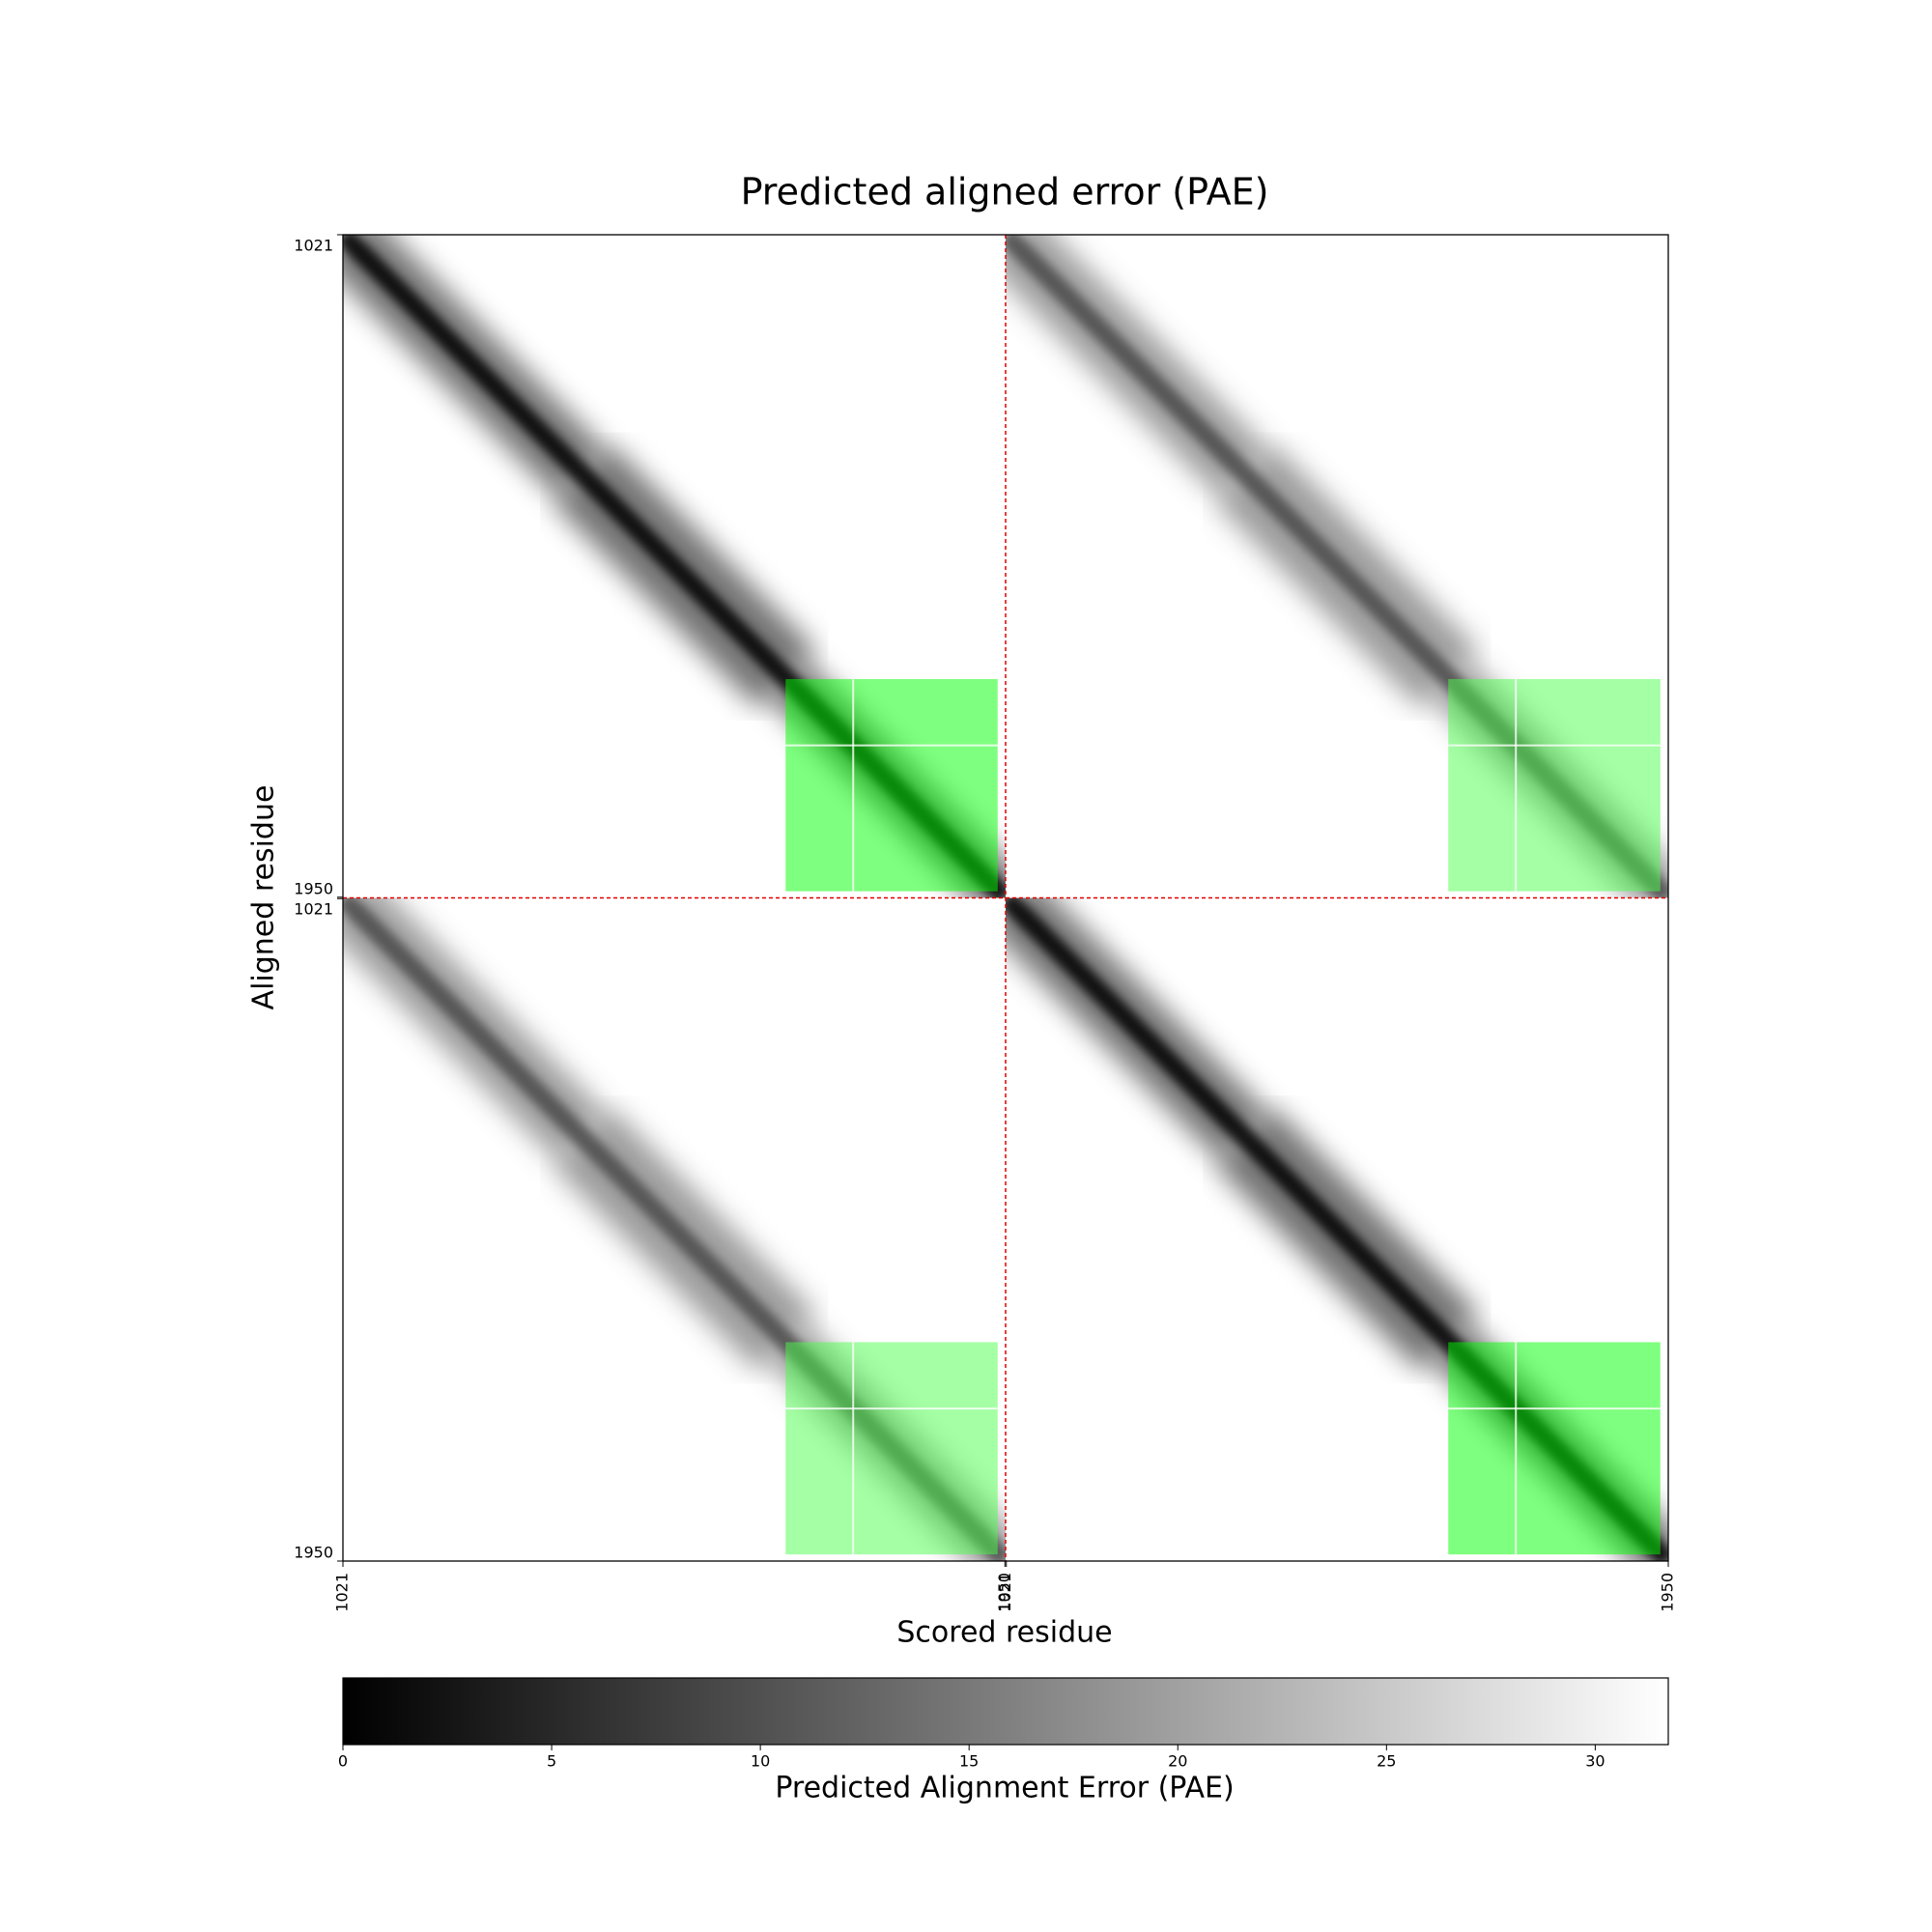 The height and width of the screenshot is (1932, 1932). Describe the element at coordinates (760, 1761) in the screenshot. I see `colorbar-tick-label: 10` at that location.